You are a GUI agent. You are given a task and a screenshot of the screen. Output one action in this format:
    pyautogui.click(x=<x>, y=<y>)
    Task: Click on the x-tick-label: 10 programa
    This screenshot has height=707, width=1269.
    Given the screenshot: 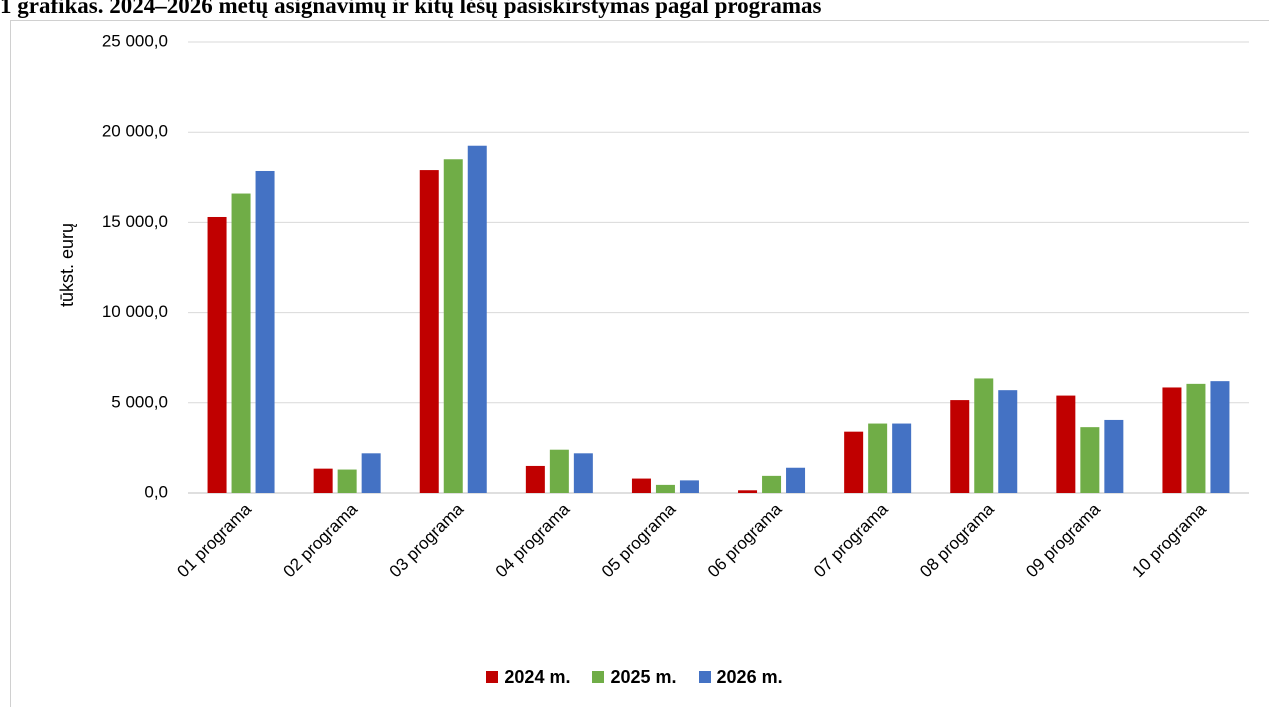 What is the action you would take?
    pyautogui.click(x=1169, y=540)
    